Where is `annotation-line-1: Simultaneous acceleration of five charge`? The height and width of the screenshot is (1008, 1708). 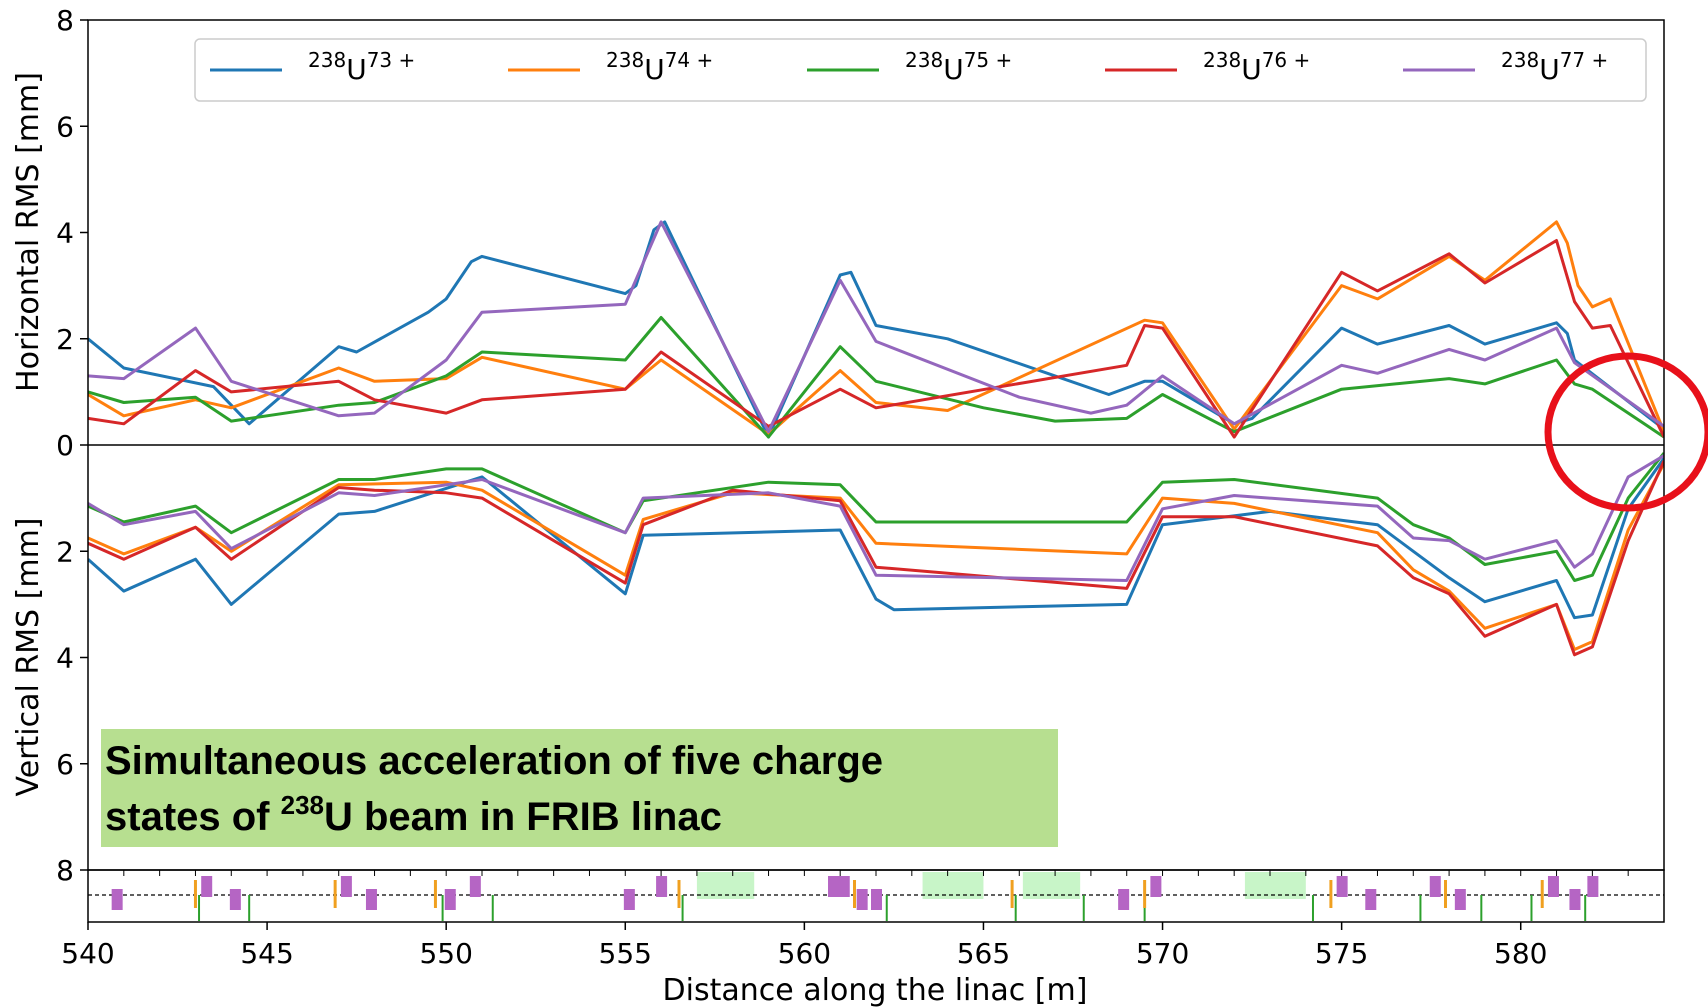
annotation-line-1: Simultaneous acceleration of five charge is located at coordinates (494, 761).